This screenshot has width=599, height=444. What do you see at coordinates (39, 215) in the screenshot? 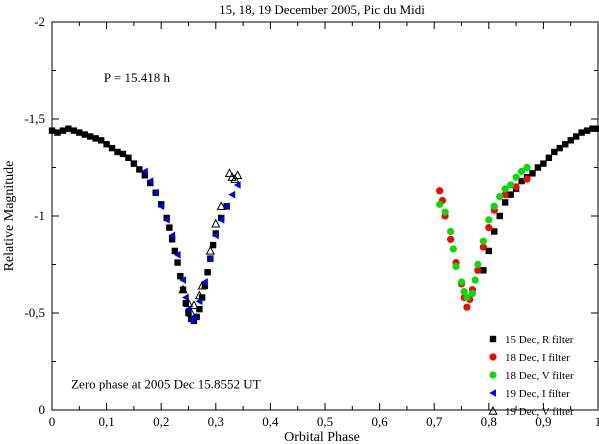
I see `y-tick-label: -1` at bounding box center [39, 215].